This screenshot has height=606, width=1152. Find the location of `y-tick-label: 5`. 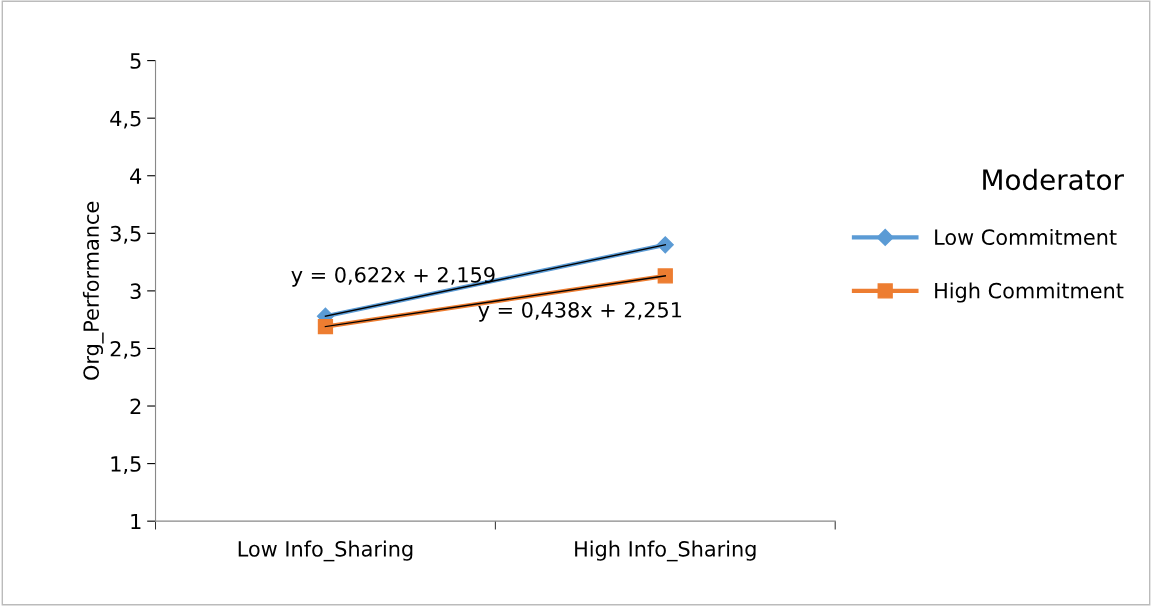

y-tick-label: 5 is located at coordinates (135, 61).